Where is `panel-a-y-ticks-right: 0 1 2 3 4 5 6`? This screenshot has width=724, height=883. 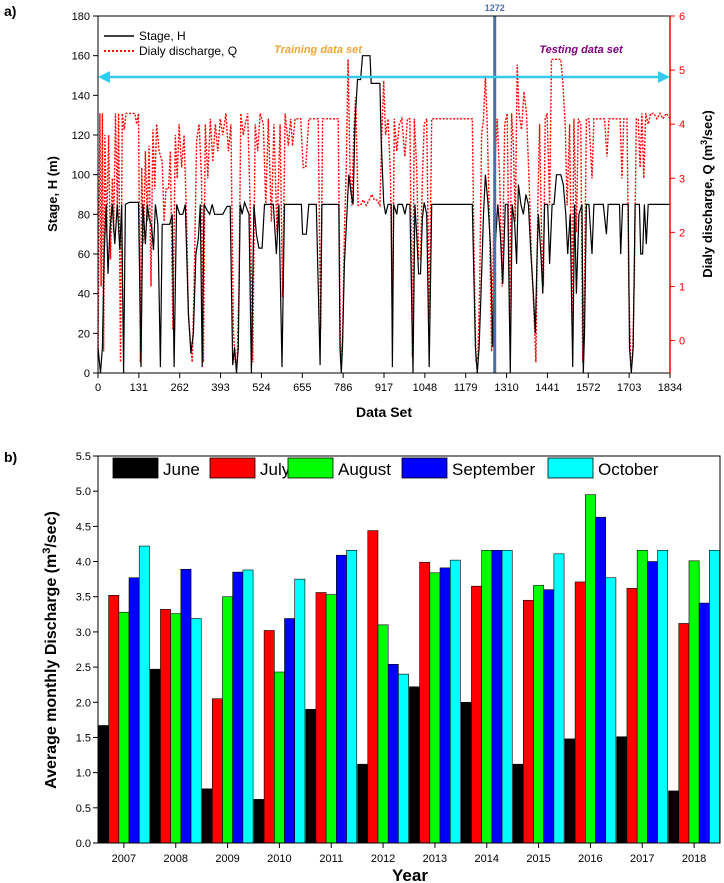 panel-a-y-ticks-right: 0 1 2 3 4 5 6 is located at coordinates (677, 179).